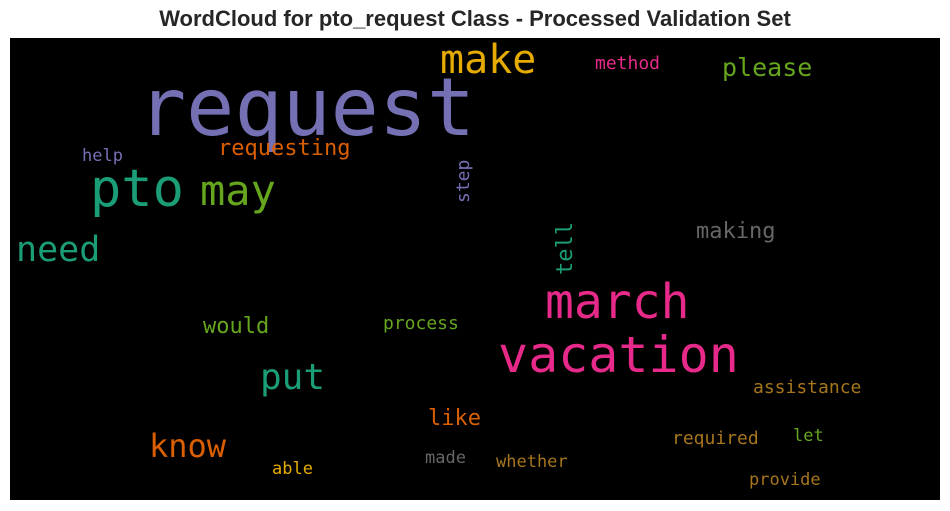 The width and height of the screenshot is (950, 511). What do you see at coordinates (137, 189) in the screenshot?
I see `word-pto: pto` at bounding box center [137, 189].